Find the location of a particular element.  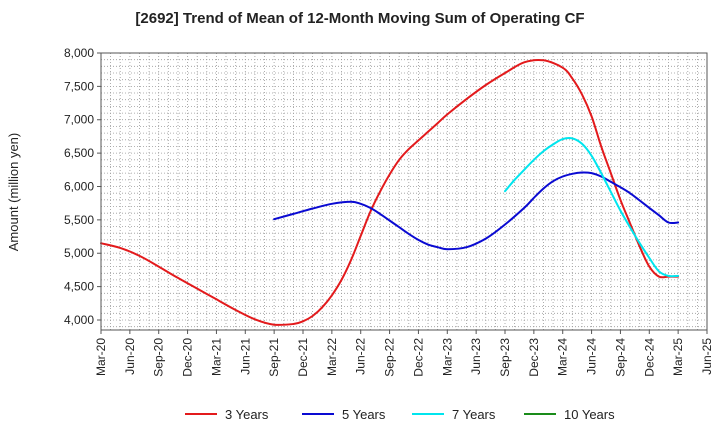

x-tick-label: Dec-21 is located at coordinates (303, 357).